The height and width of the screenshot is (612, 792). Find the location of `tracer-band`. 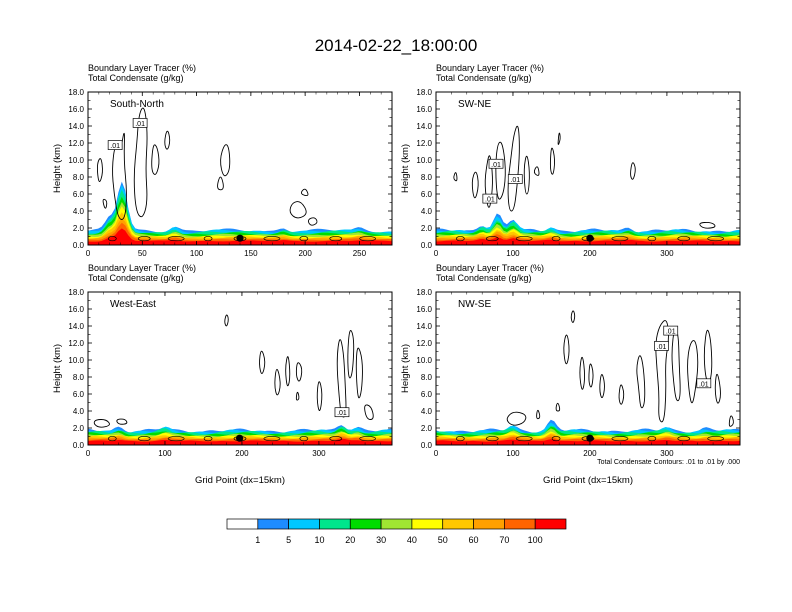

tracer-band is located at coordinates (240, 231).